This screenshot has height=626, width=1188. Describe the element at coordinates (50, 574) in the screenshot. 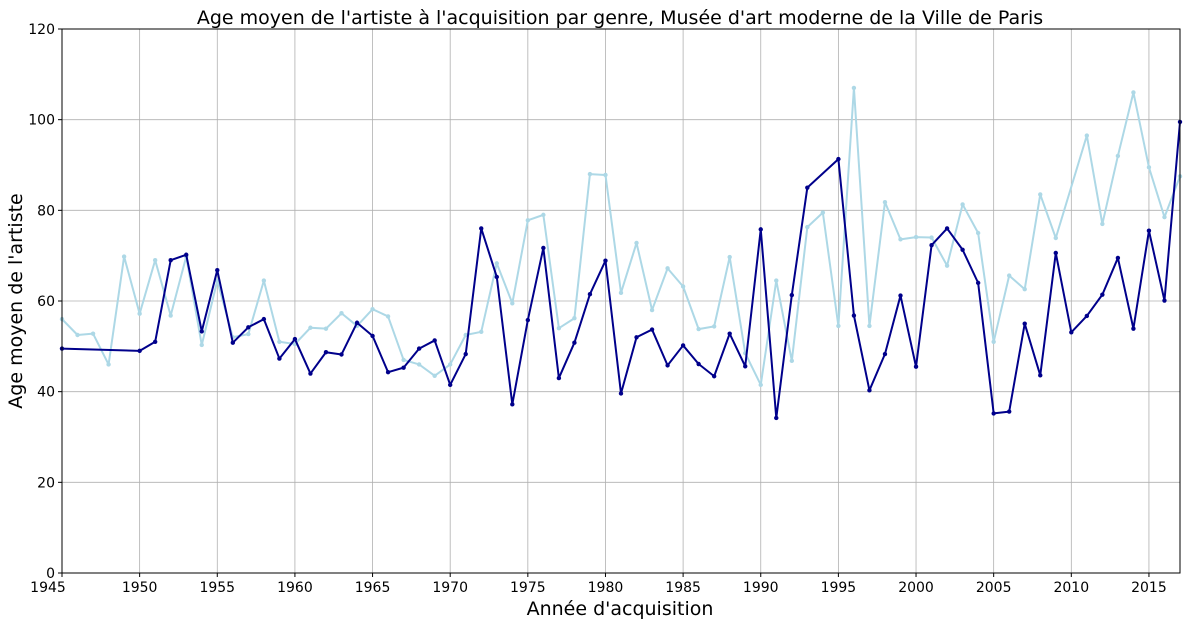

I see `y-tick-label: 0` at that location.